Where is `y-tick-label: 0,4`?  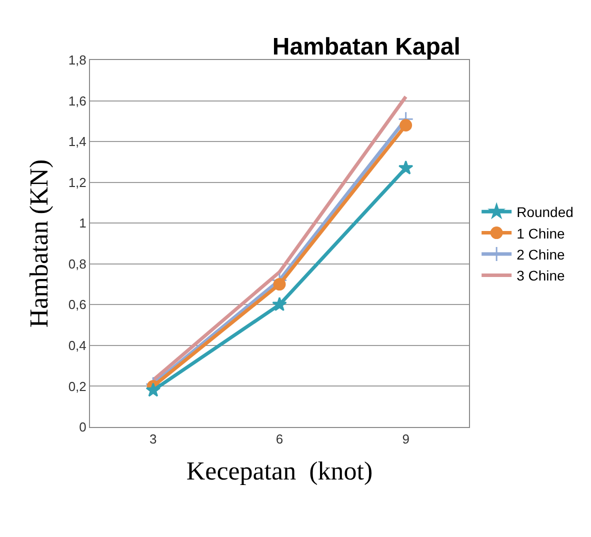
y-tick-label: 0,4 is located at coordinates (77, 345).